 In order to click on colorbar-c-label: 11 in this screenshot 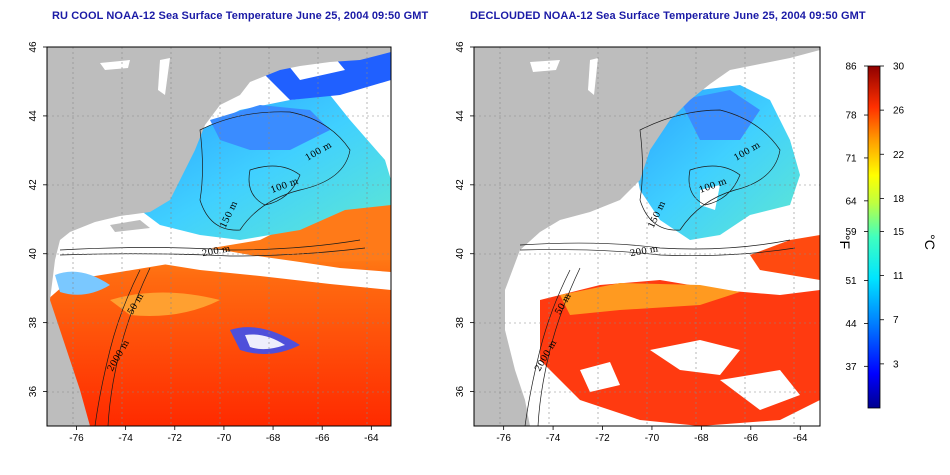, I will do `click(898, 276)`.